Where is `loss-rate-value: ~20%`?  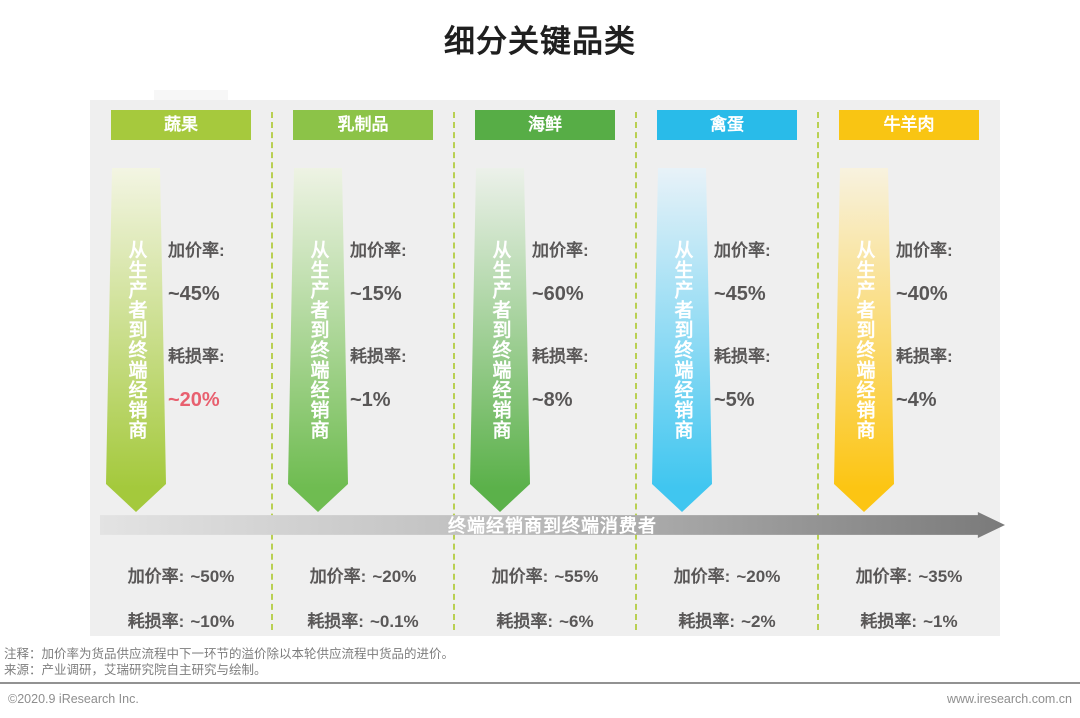
loss-rate-value: ~20% is located at coordinates (194, 400).